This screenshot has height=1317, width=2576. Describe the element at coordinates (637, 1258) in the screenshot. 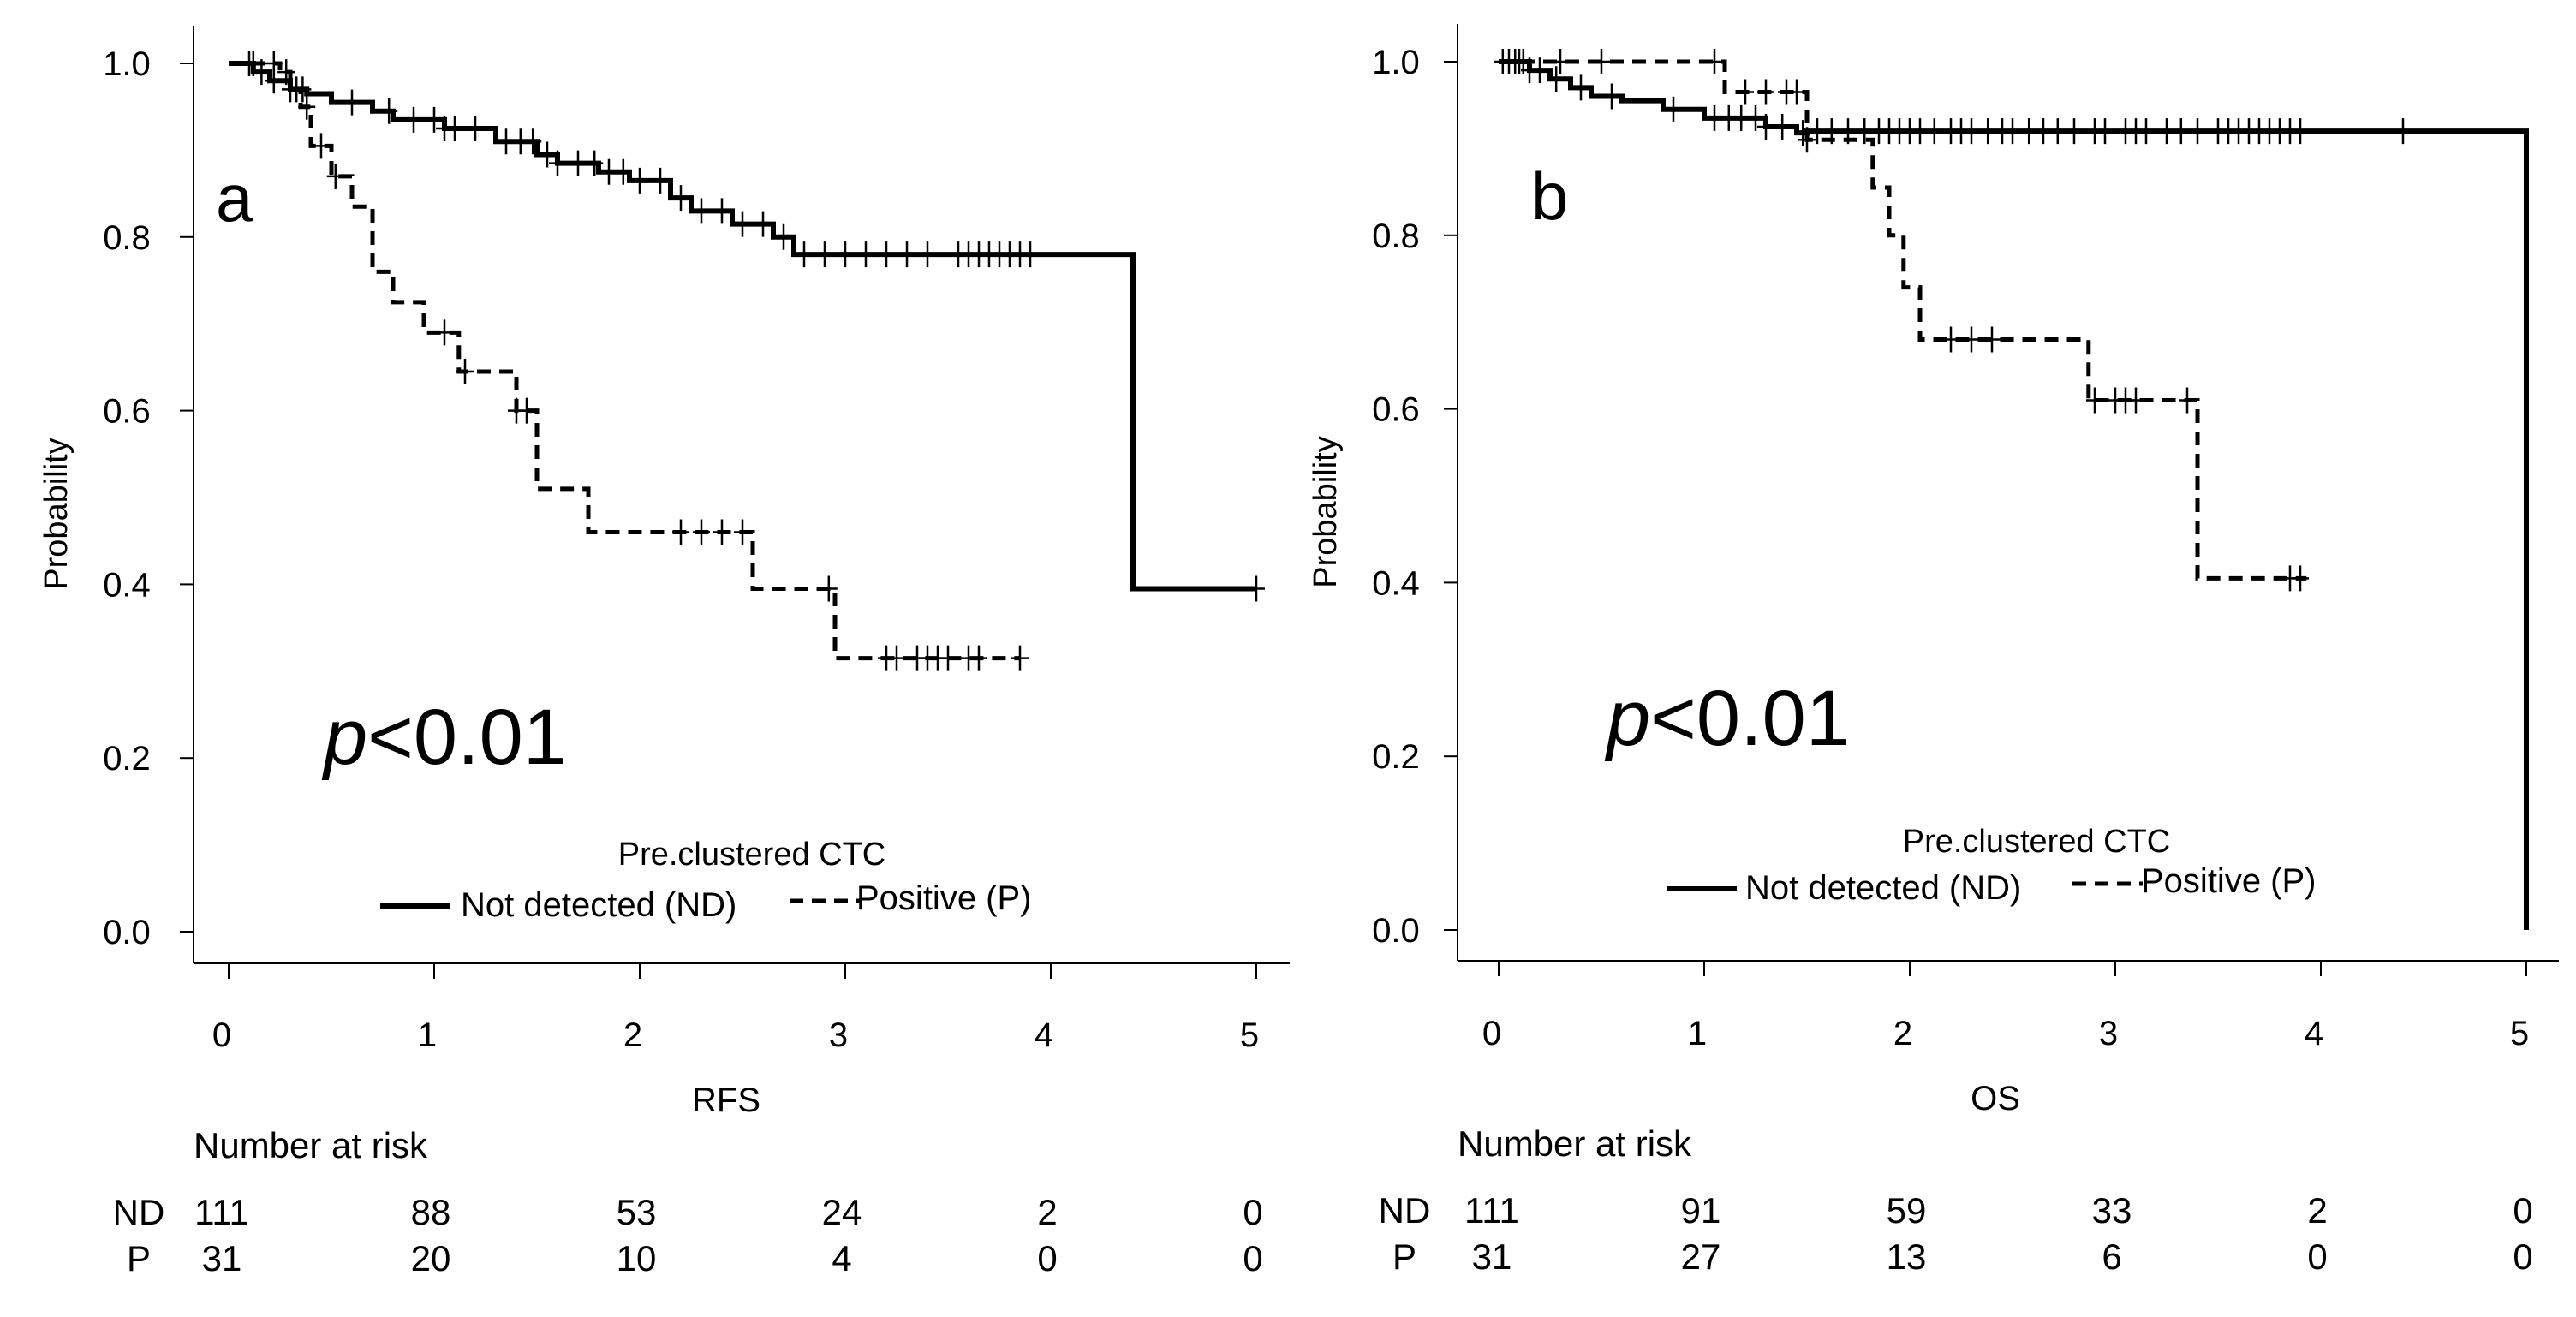

I see `risk-count: 10` at that location.